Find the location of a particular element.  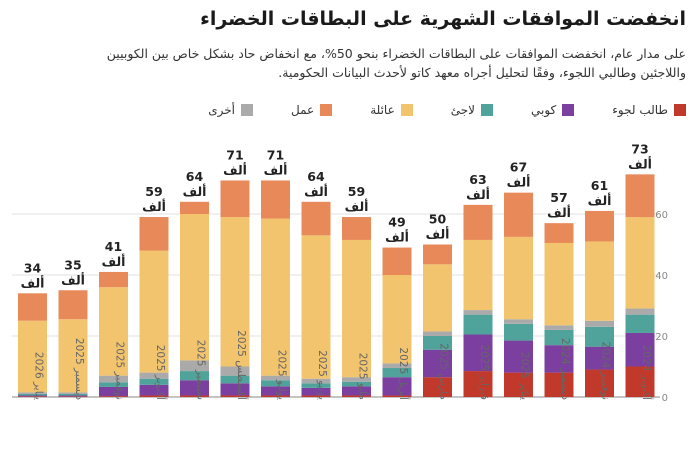

x-tick-label: نوفمبر 2024 is located at coordinates (606, 371).